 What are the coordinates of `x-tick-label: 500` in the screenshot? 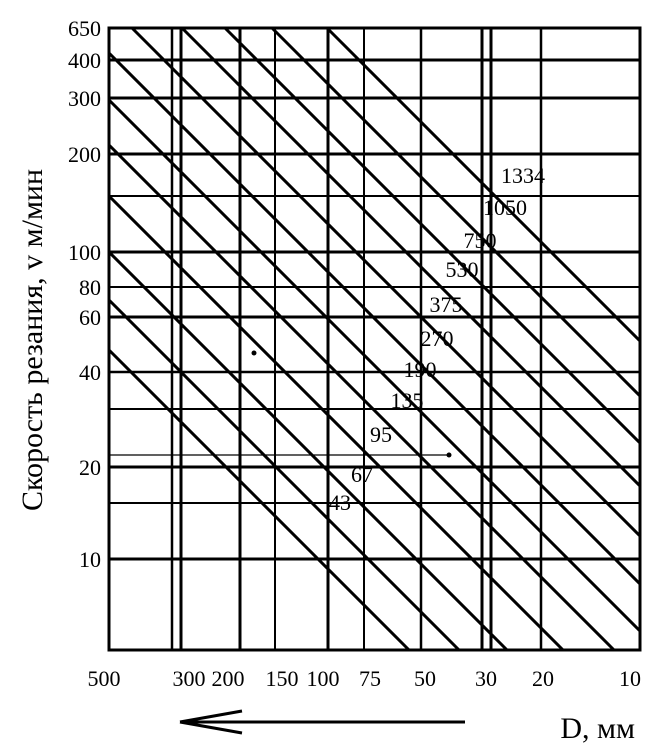 It's located at (104, 678).